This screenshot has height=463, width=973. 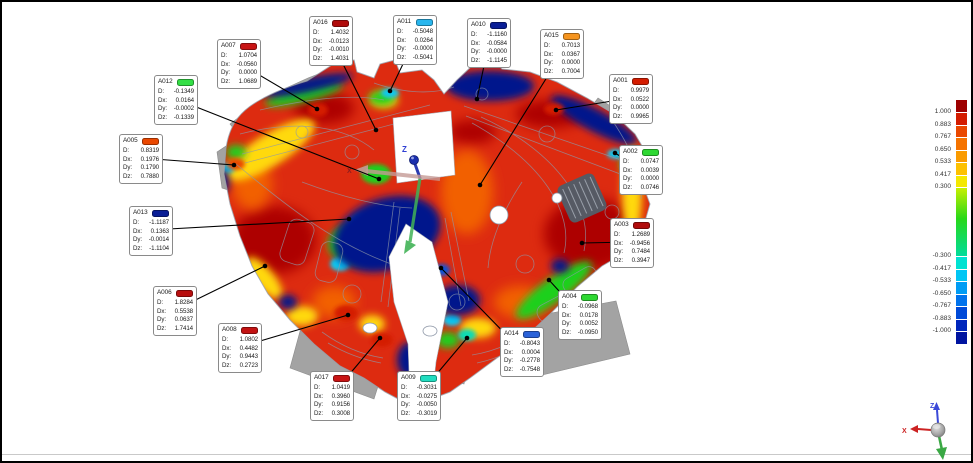 What do you see at coordinates (587, 306) in the screenshot?
I see `d-value: -0.0968` at bounding box center [587, 306].